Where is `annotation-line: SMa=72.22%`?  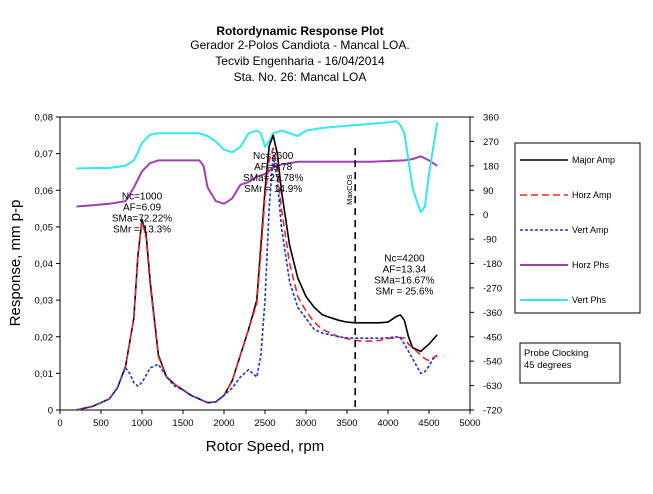
annotation-line: SMa=72.22% is located at coordinates (142, 218).